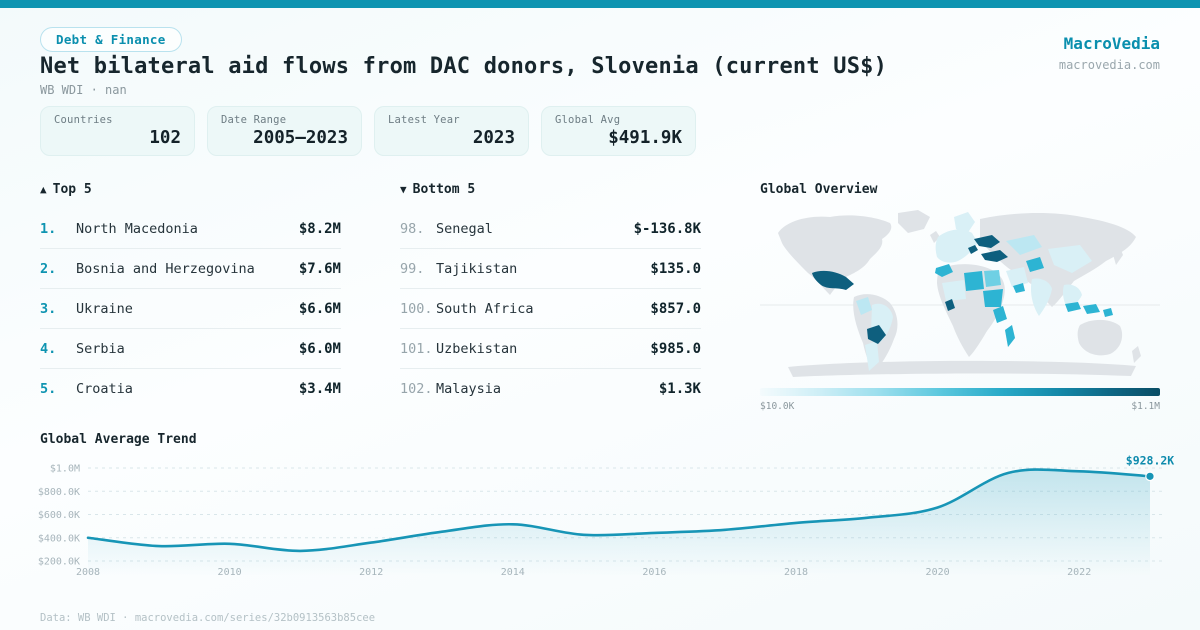 The width and height of the screenshot is (1200, 630). I want to click on brand-name: MacroVedia, so click(1111, 43).